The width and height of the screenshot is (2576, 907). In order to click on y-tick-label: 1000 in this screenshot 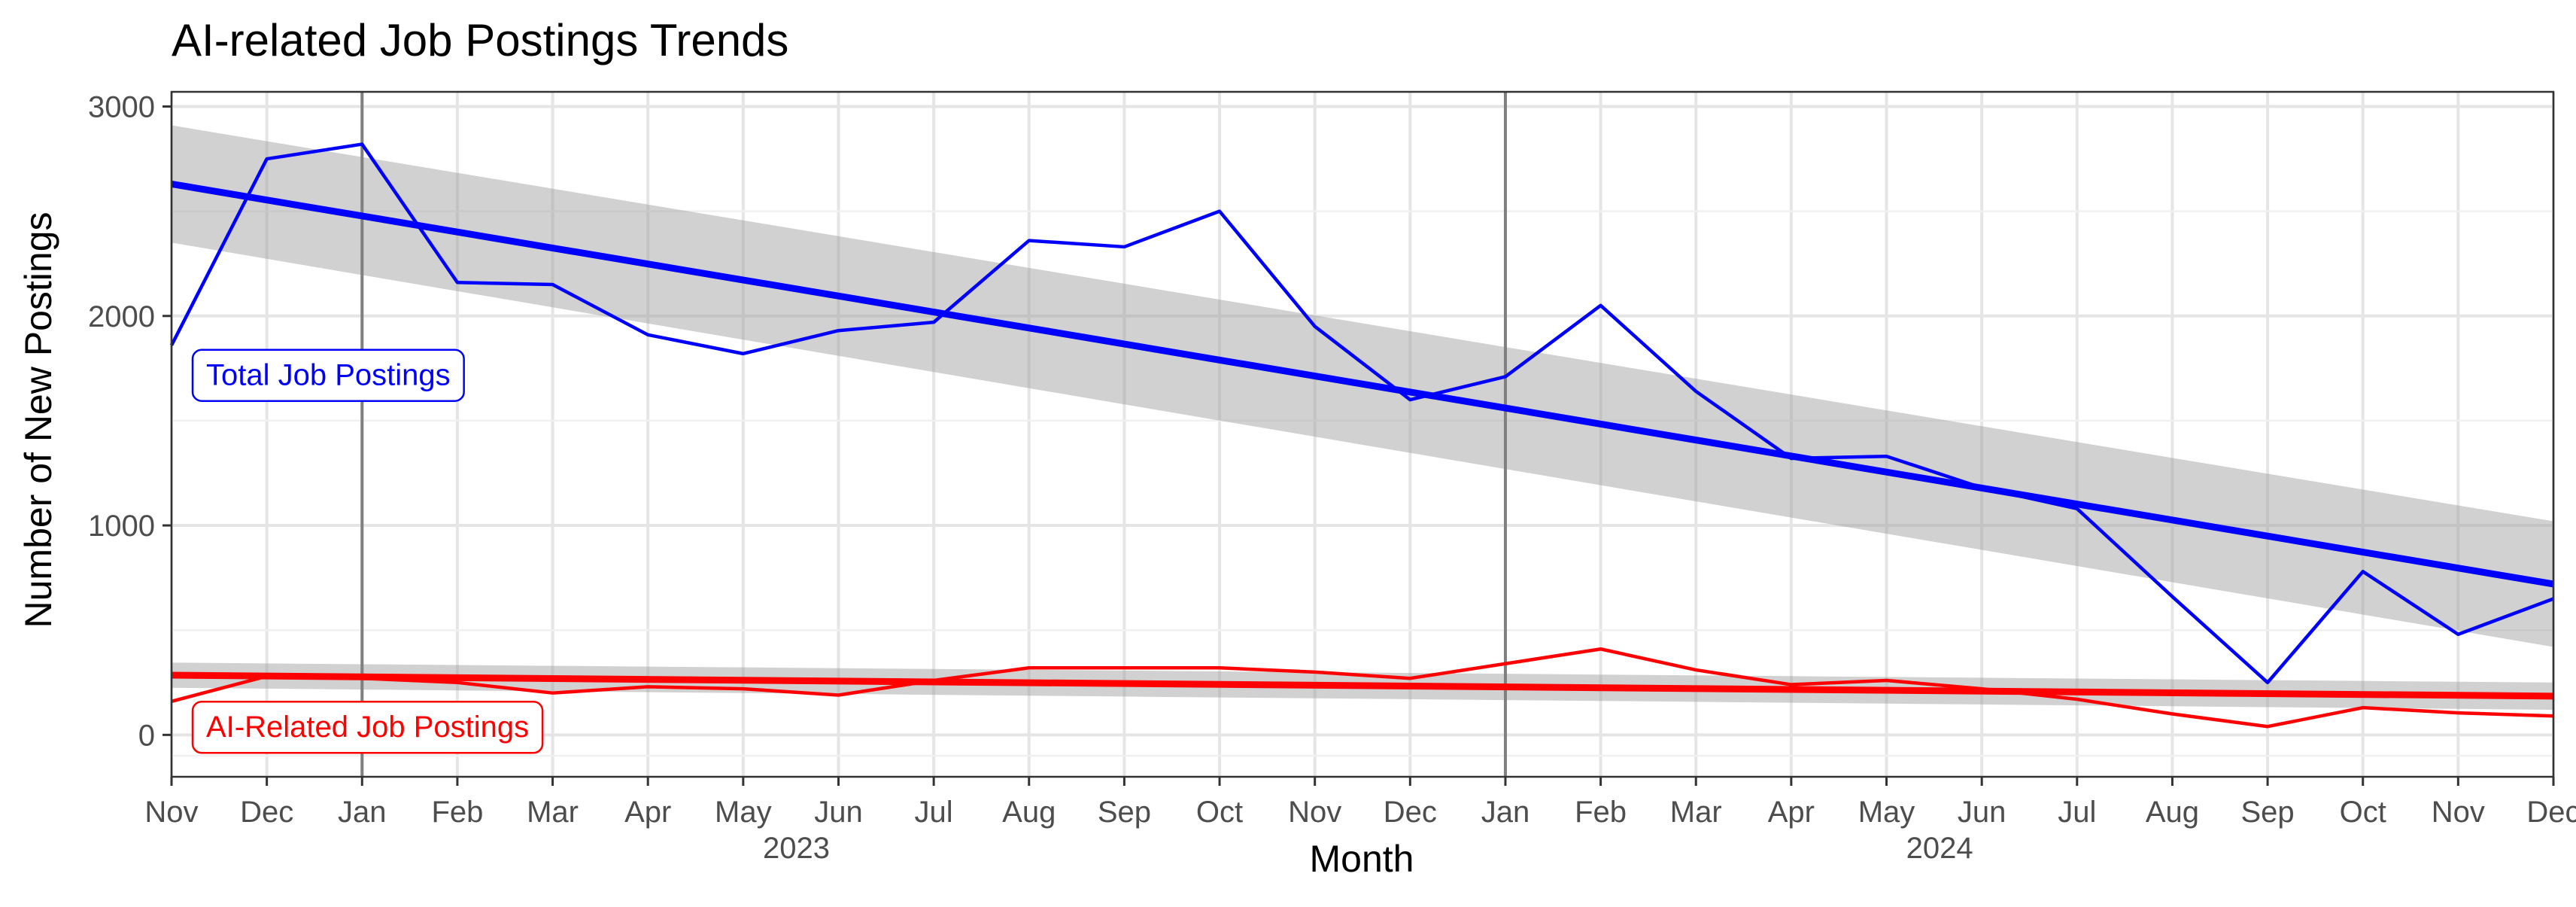, I will do `click(122, 526)`.